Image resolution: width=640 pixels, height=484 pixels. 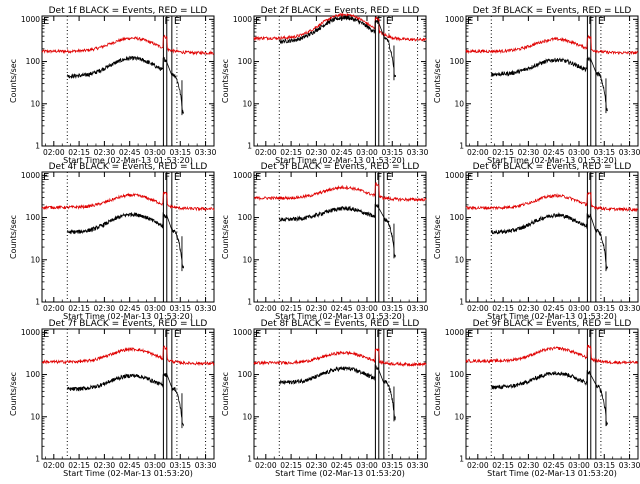 What do you see at coordinates (340, 11) in the screenshot?
I see `panel-title: Det 2f BLACK = Events, RED = LLD` at bounding box center [340, 11].